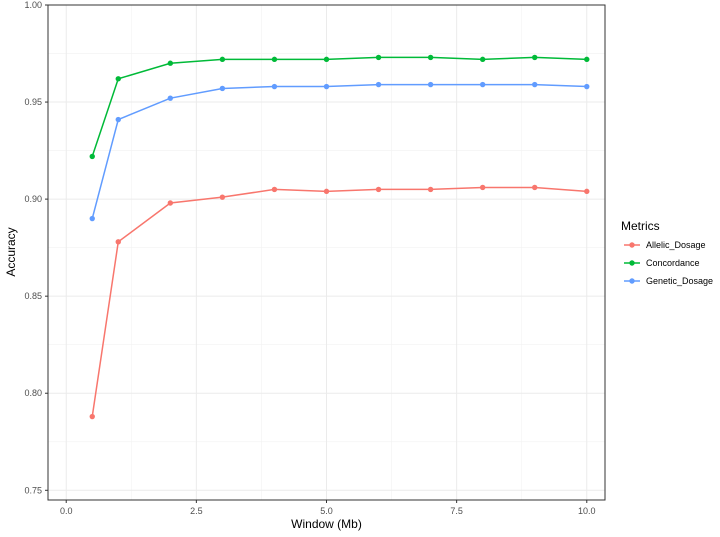  I want to click on legend-label-concordance: Concordance, so click(673, 263).